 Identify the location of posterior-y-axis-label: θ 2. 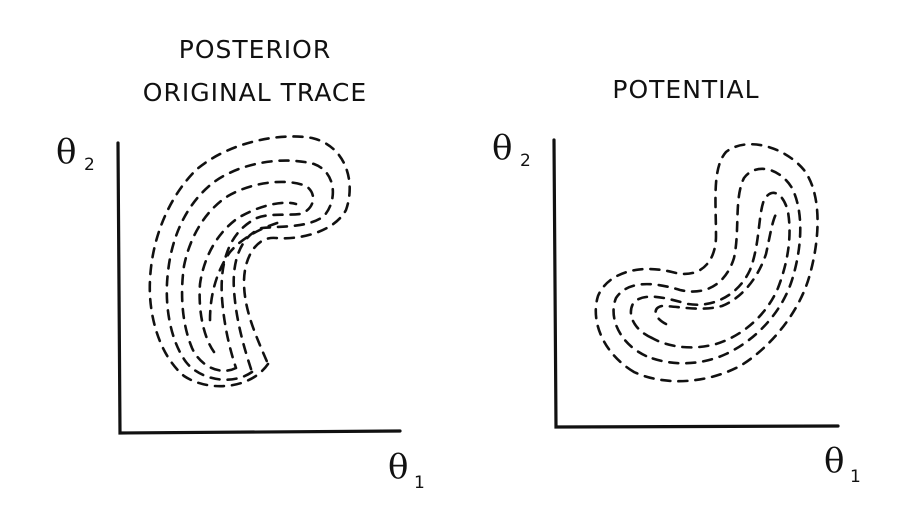
(75, 153).